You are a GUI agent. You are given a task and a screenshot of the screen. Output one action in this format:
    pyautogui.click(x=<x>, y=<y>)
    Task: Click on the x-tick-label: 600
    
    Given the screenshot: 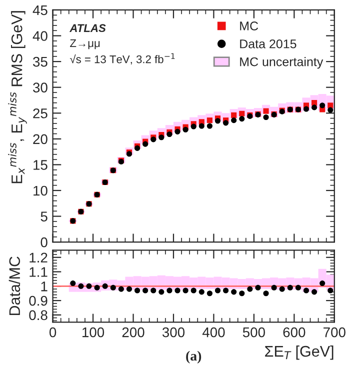 What is the action you would take?
    pyautogui.click(x=294, y=332)
    